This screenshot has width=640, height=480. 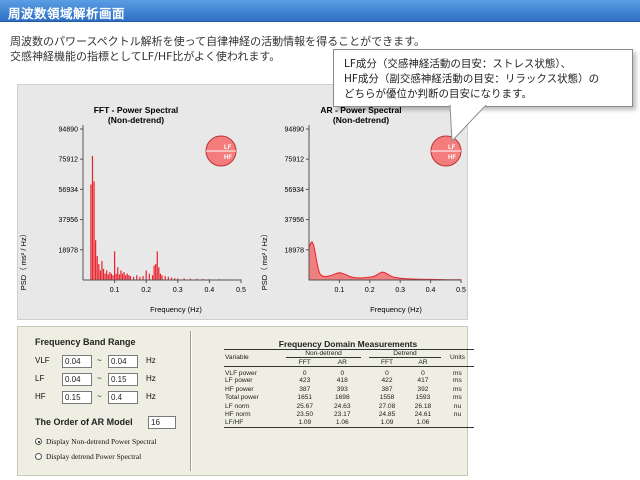 What do you see at coordinates (423, 415) in the screenshot?
I see `cell: 24.61` at bounding box center [423, 415].